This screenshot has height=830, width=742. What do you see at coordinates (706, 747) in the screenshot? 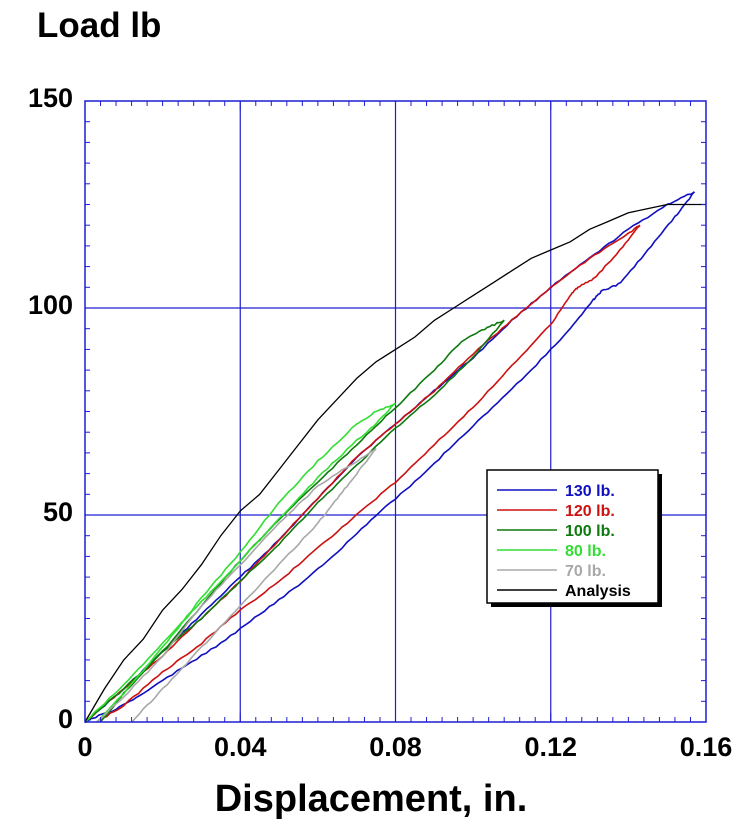
I see `x-tick-label: 0.16` at bounding box center [706, 747].